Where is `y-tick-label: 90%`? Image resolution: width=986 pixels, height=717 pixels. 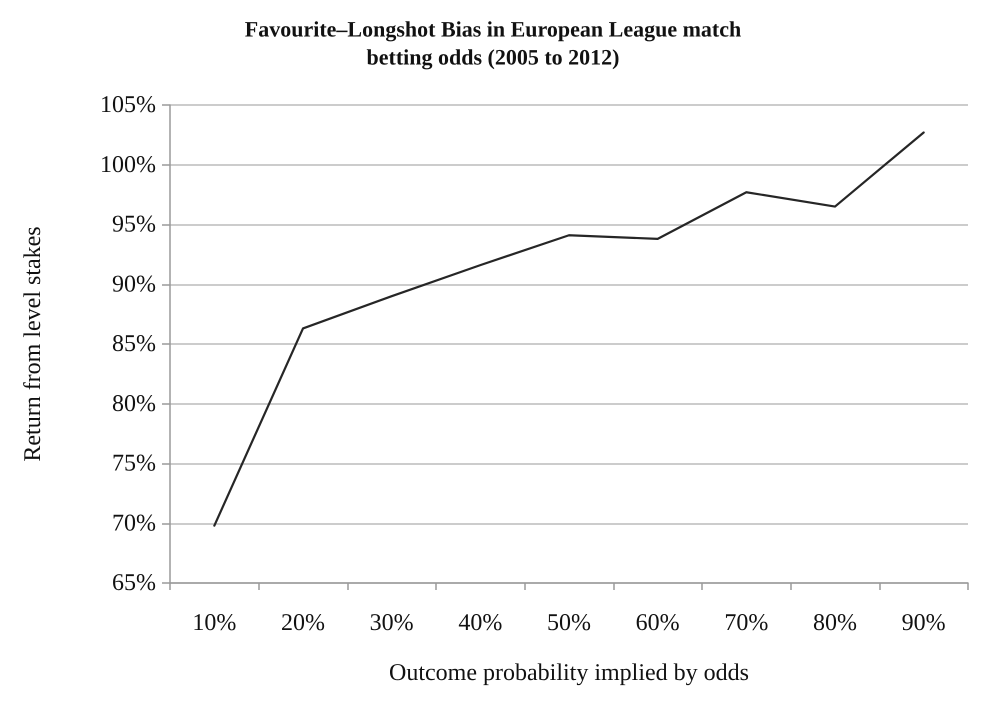 y-tick-label: 90% is located at coordinates (134, 284).